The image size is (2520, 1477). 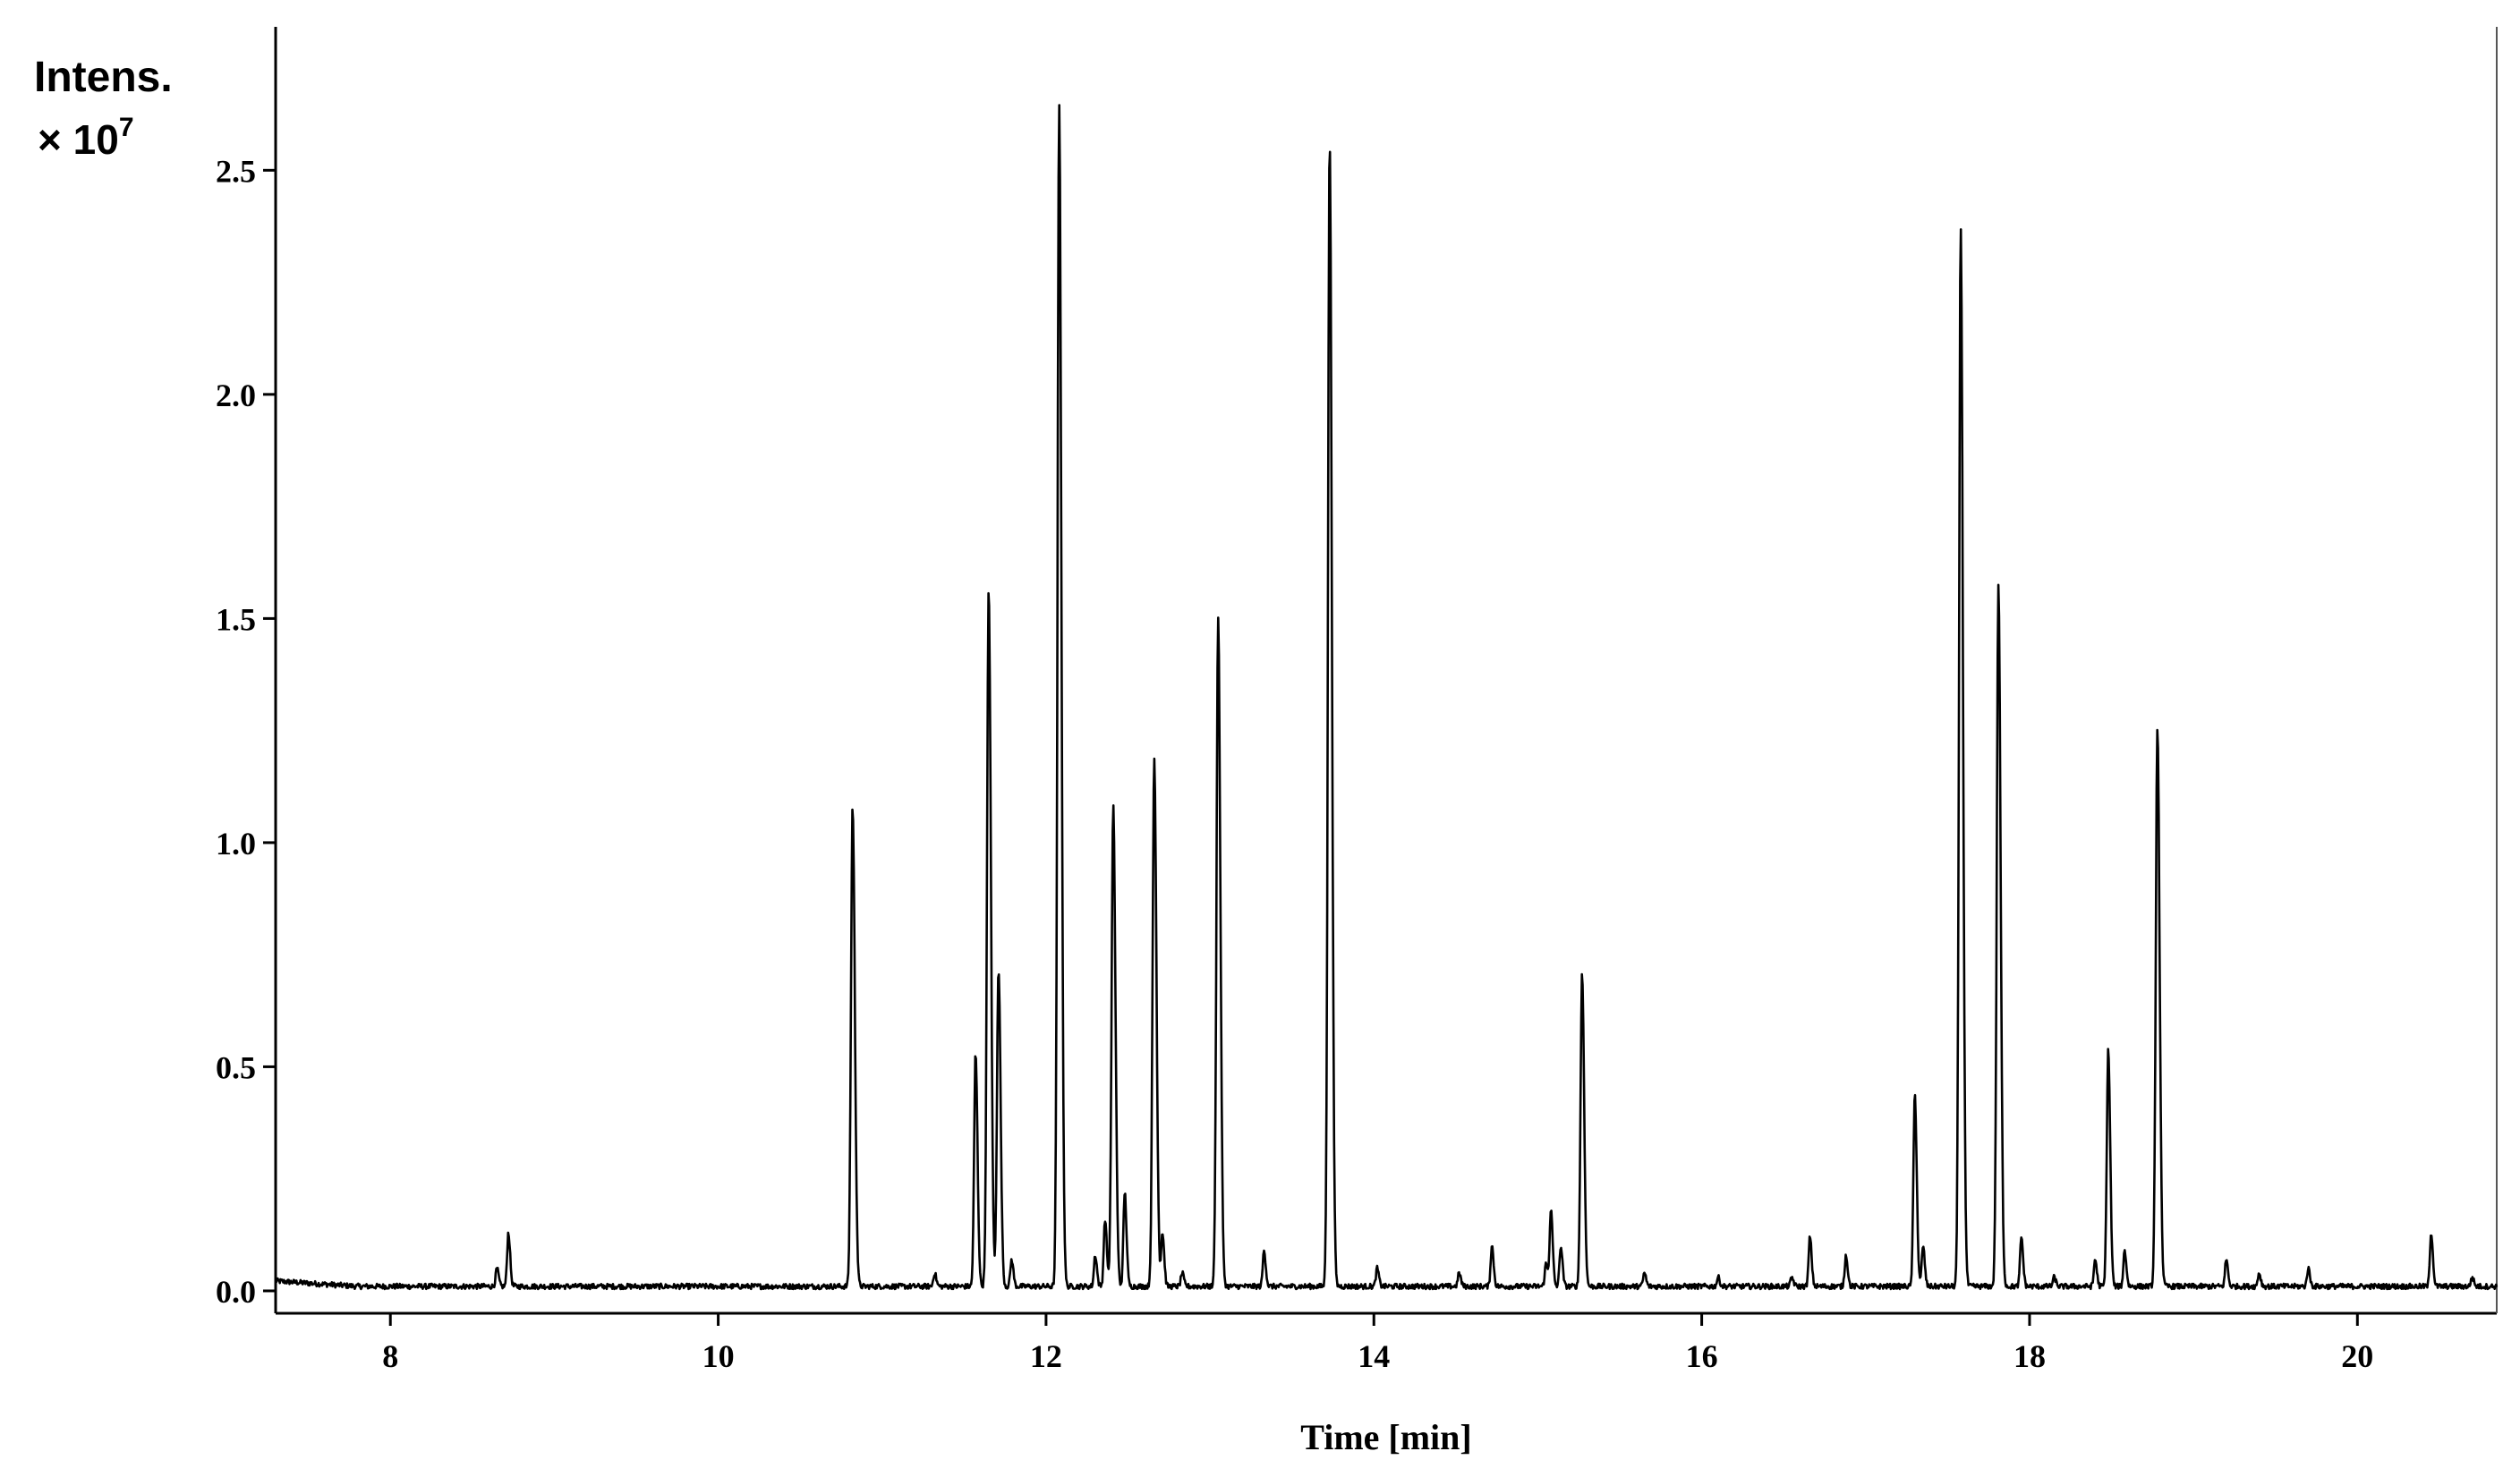 What do you see at coordinates (236, 1067) in the screenshot?
I see `y-tick-label: 0.5` at bounding box center [236, 1067].